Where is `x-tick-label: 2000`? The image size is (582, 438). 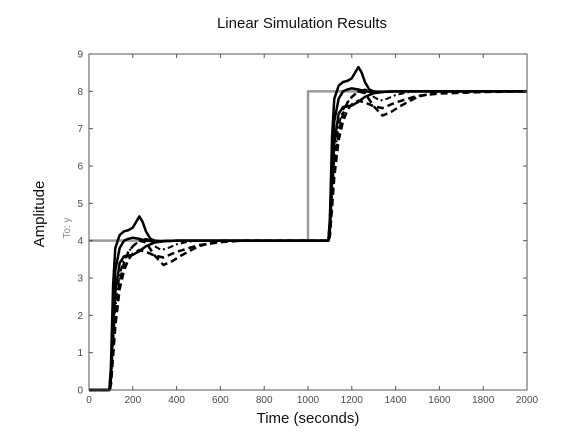 x-tick-label: 2000 is located at coordinates (527, 400).